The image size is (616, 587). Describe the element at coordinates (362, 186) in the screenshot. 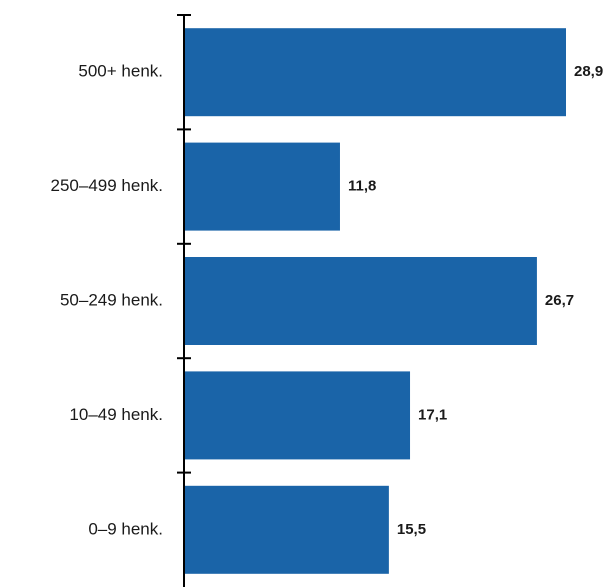

I see `value-label: 11,8` at that location.